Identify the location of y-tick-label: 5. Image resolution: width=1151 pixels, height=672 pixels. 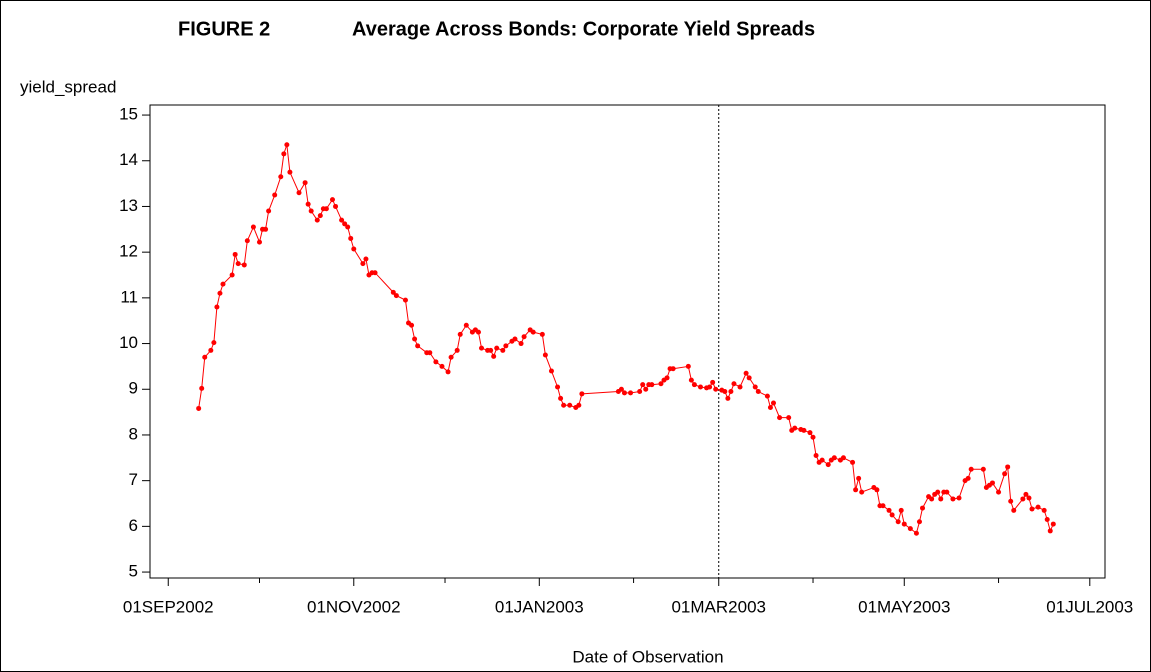
(133, 571).